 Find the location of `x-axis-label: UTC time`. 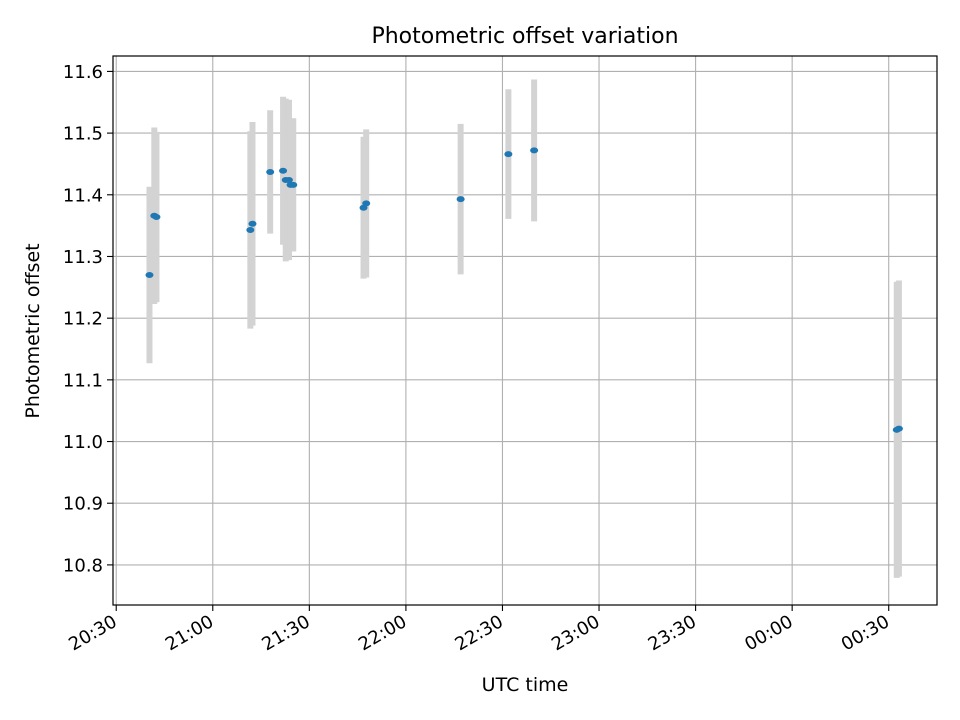

x-axis-label: UTC time is located at coordinates (525, 685).